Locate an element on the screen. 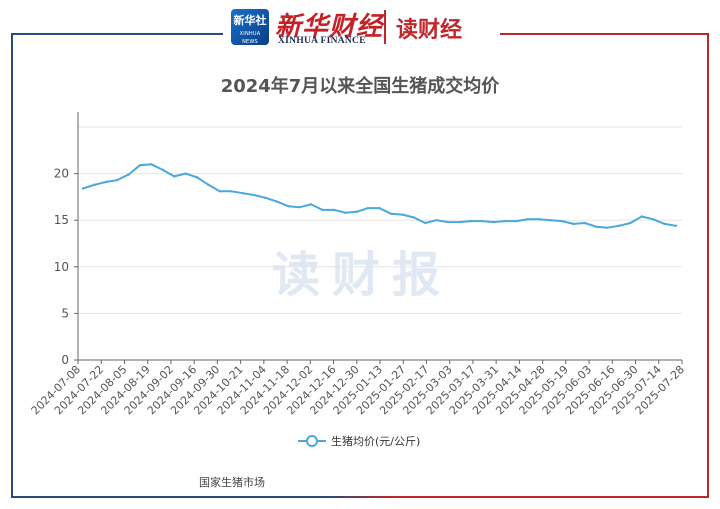 This screenshot has width=720, height=509. legend-marker-icon is located at coordinates (312, 441).